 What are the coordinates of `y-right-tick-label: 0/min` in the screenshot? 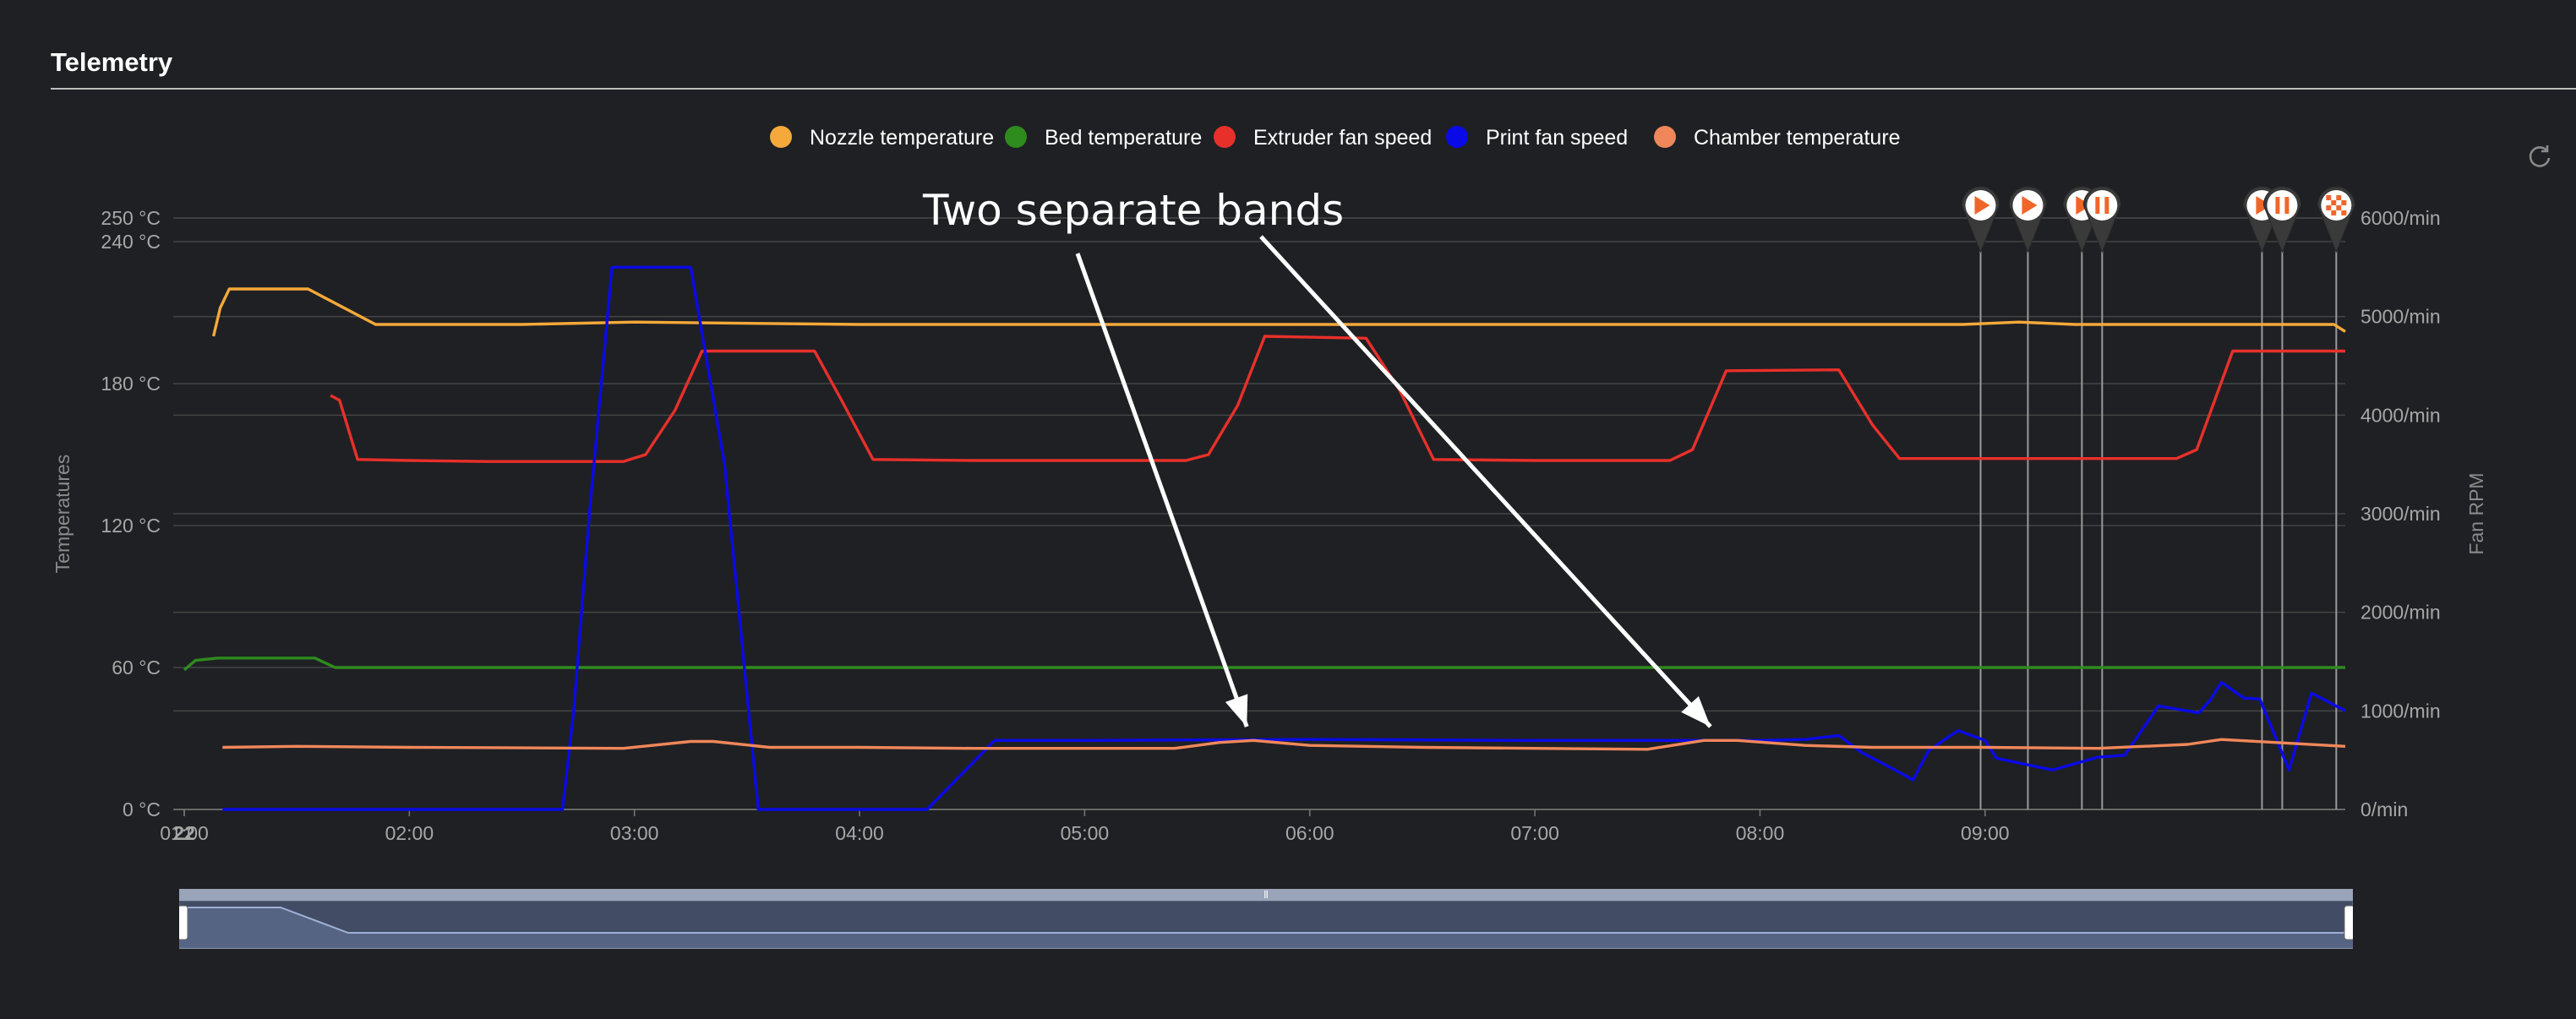 It's located at (2384, 809).